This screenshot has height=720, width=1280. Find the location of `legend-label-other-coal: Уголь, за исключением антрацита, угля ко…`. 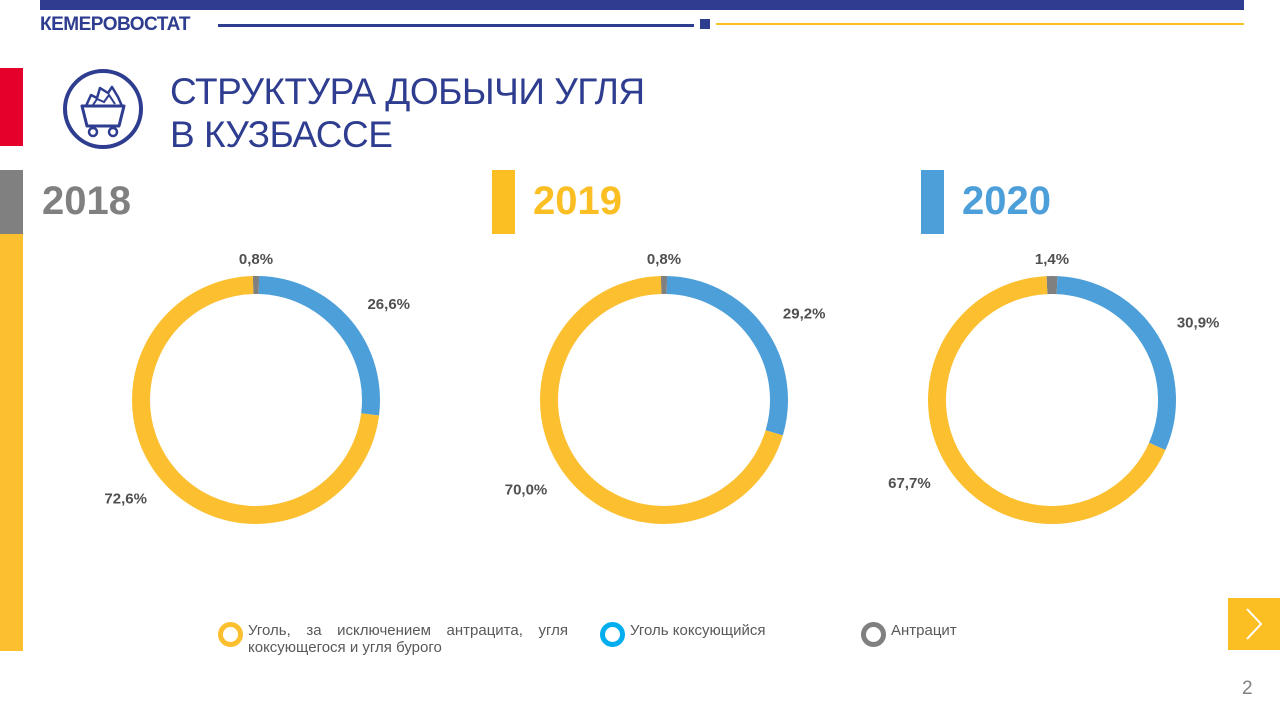

legend-label-other-coal: Уголь, за исключением антрацита, угля ко… is located at coordinates (408, 639).